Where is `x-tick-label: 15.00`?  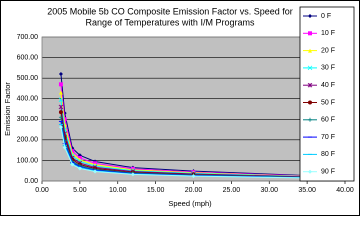
x-tick-label: 15.00 is located at coordinates (156, 190).